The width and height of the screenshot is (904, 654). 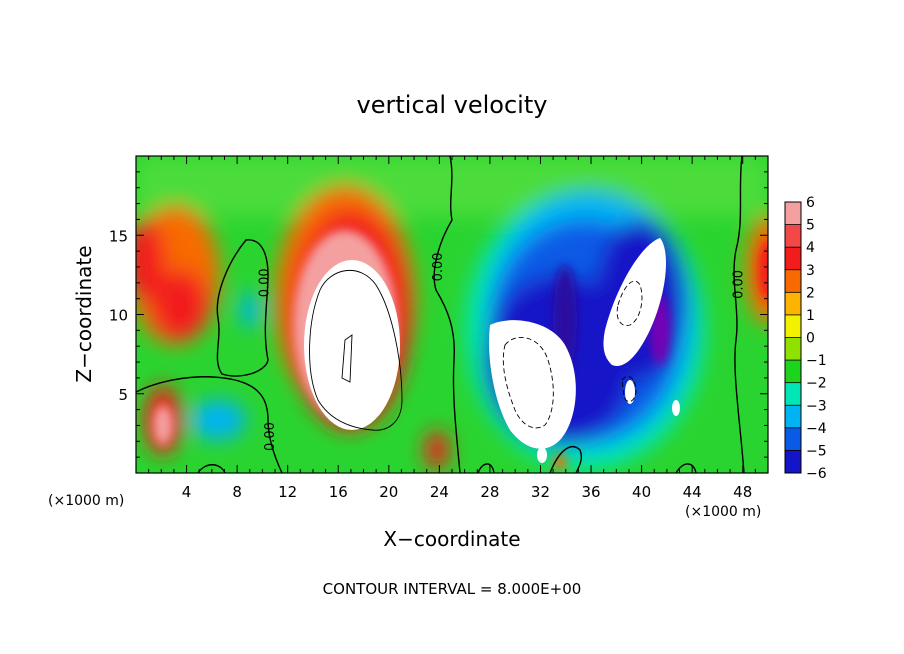 I want to click on colorbar-label: 6, so click(x=810, y=203).